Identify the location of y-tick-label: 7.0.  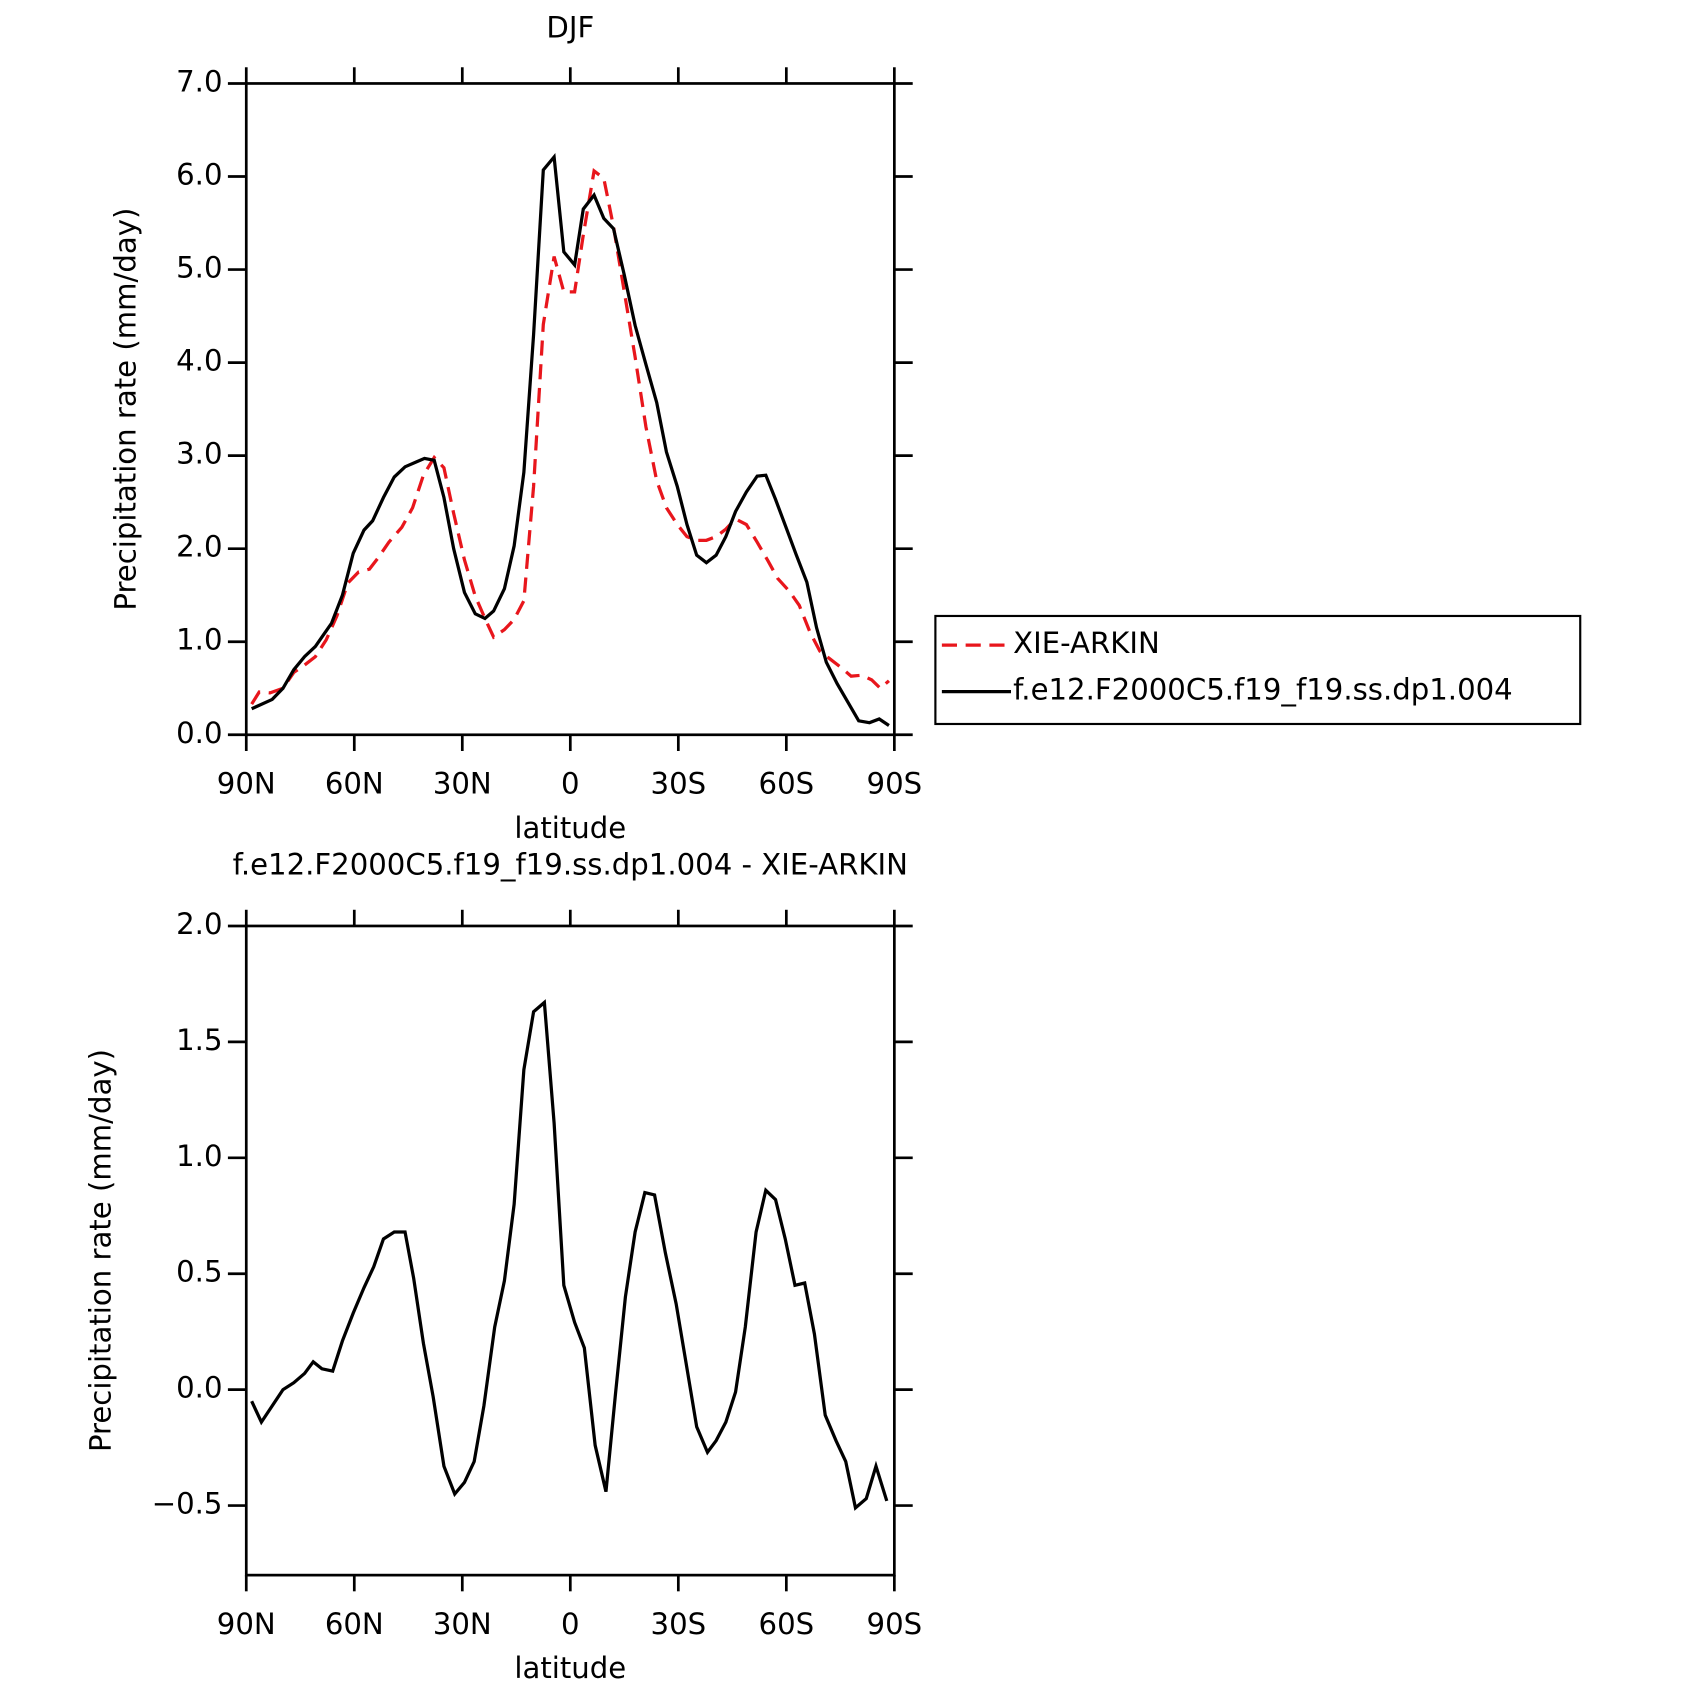
(199, 81).